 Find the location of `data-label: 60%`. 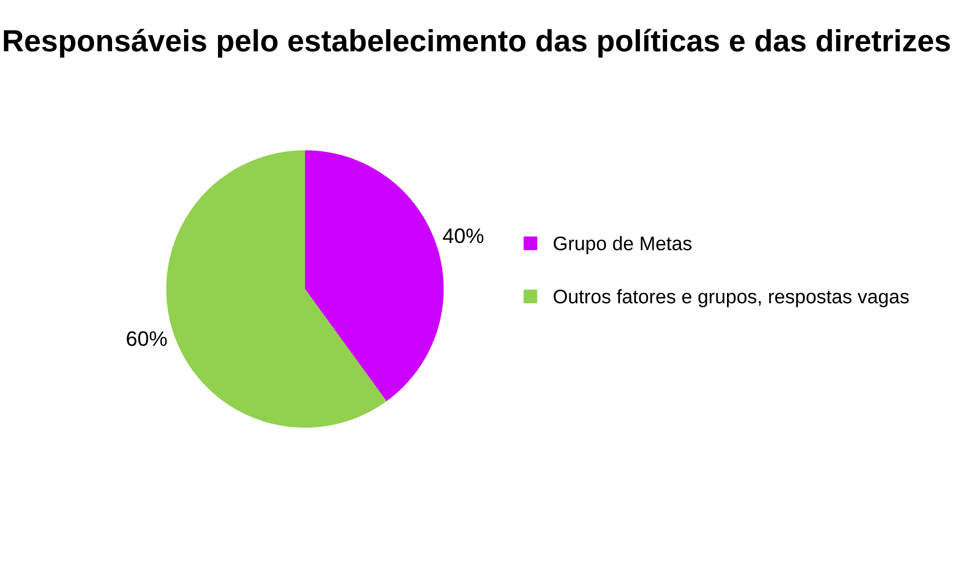

data-label: 60% is located at coordinates (146, 338).